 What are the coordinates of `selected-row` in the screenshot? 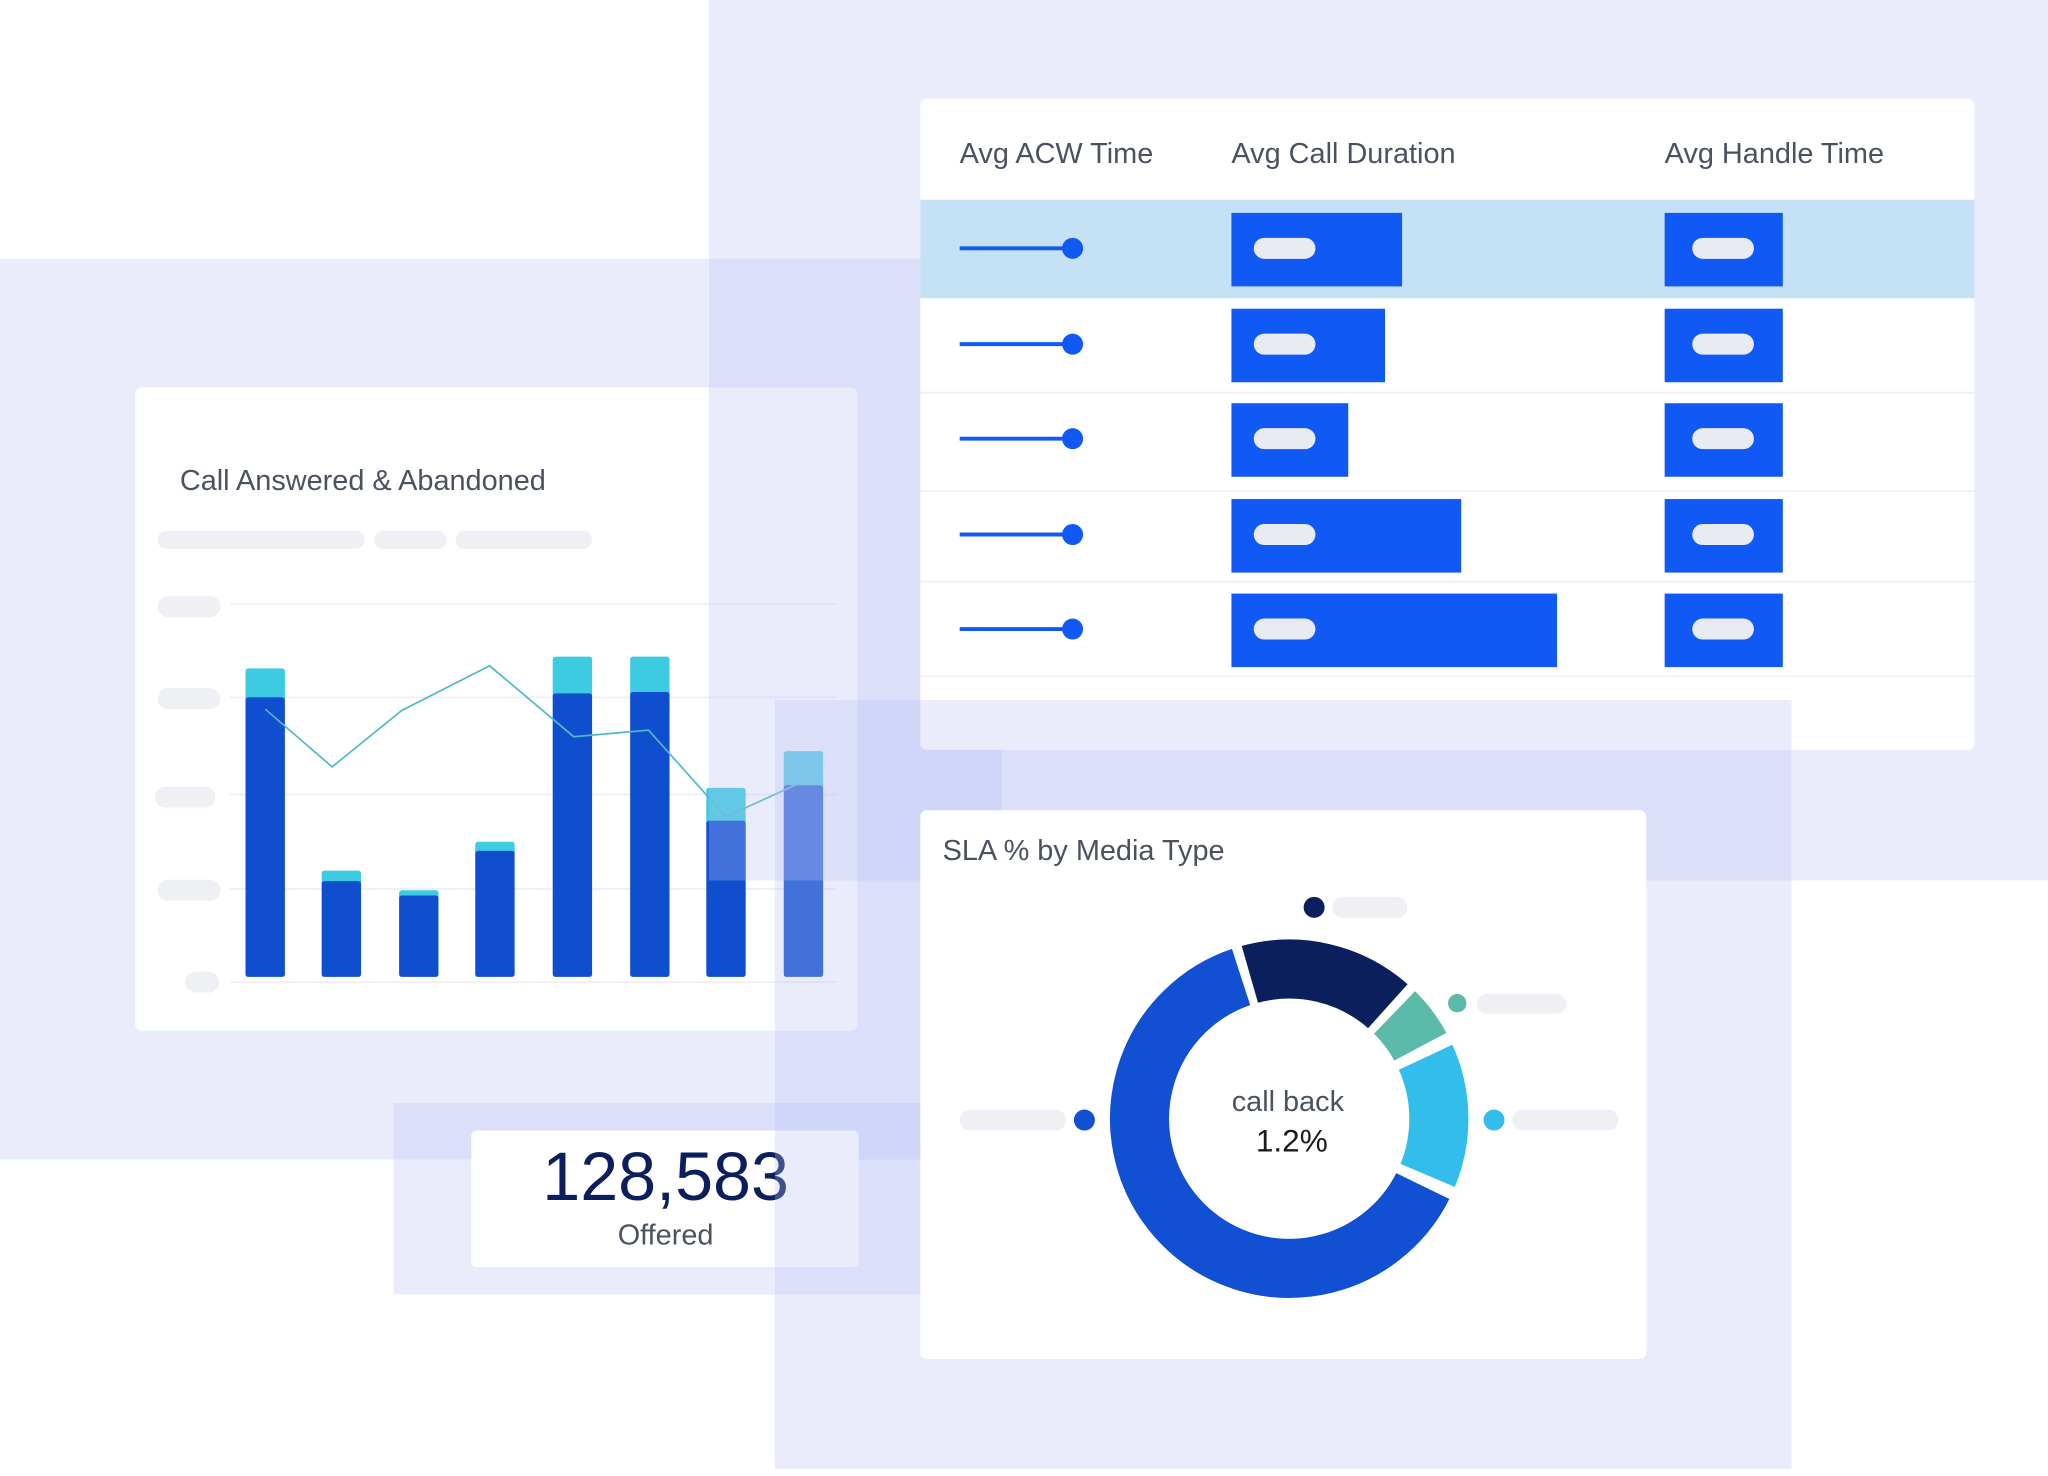 It's located at (1447, 249).